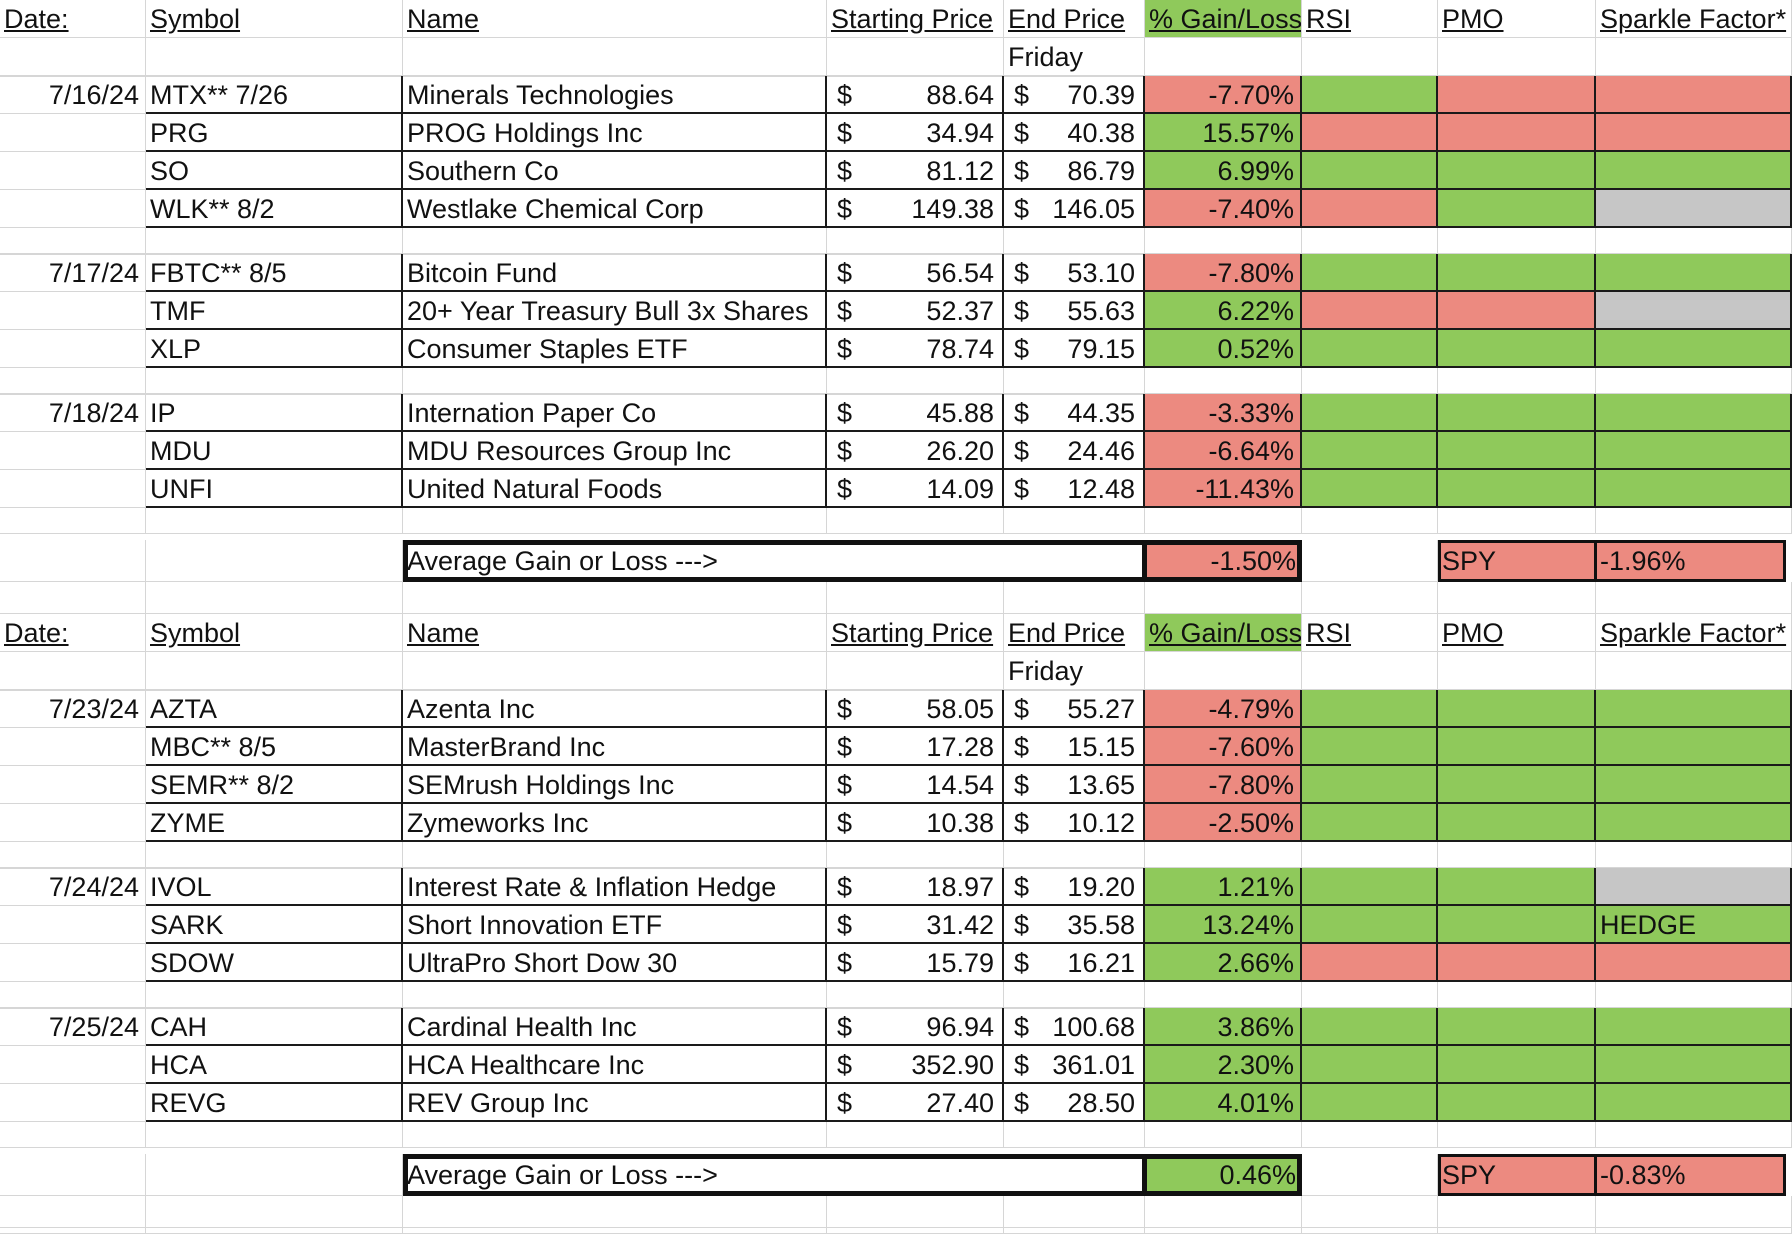  I want to click on end-price-cell: $28.50, so click(1074, 1103).